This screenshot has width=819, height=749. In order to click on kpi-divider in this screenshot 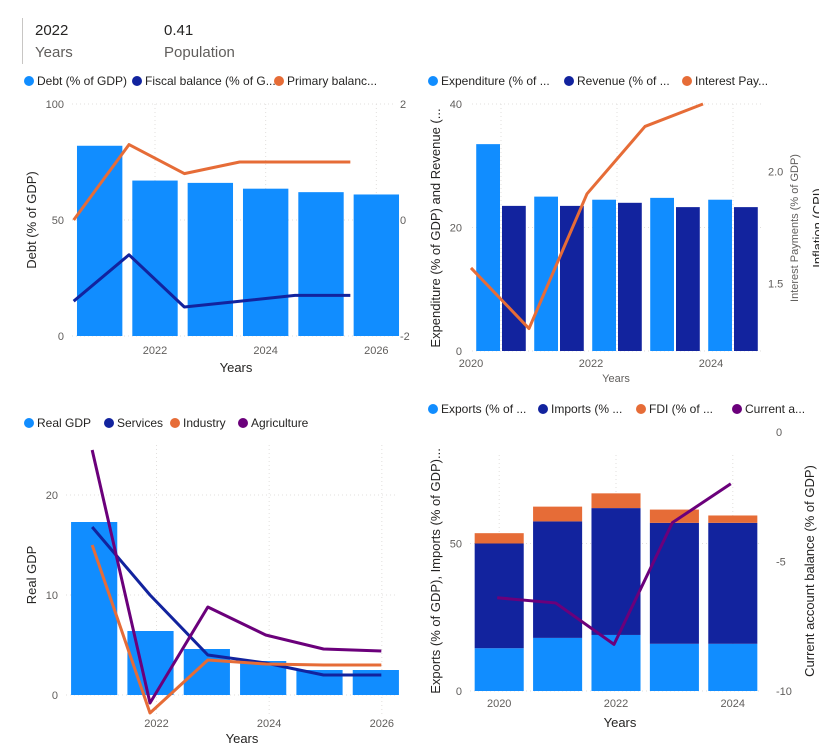, I will do `click(22, 41)`.